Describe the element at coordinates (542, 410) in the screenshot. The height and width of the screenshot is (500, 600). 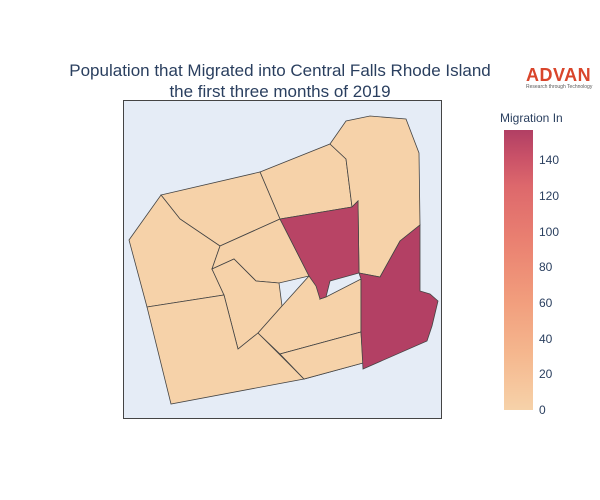
I see `colorbar-tick: 0` at that location.